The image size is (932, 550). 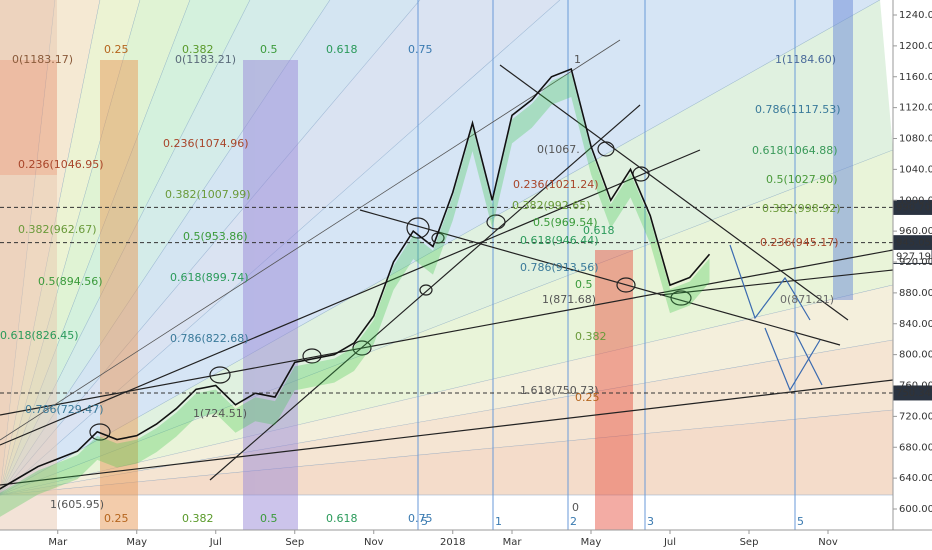 What do you see at coordinates (913, 393) in the screenshot?
I see `level-label: 750.34` at bounding box center [913, 393].